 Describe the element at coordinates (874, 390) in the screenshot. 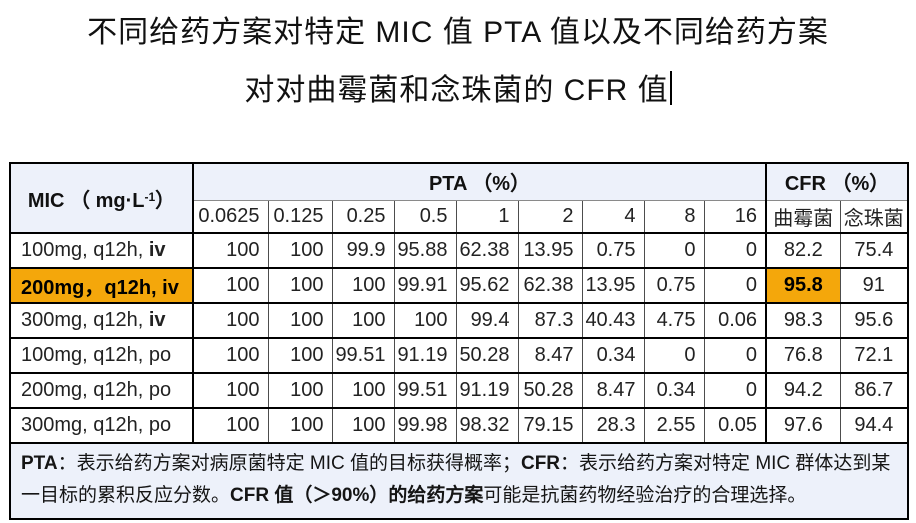

I see `cfr-value-cell: 86.7` at that location.